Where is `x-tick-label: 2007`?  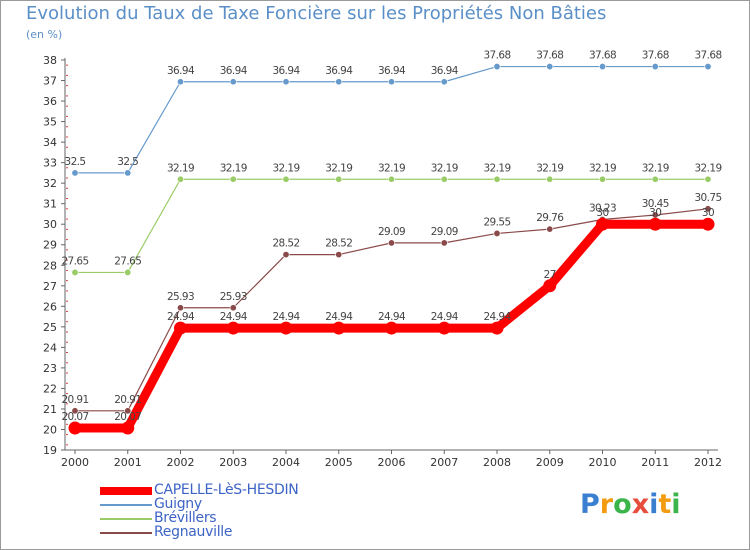 x-tick-label: 2007 is located at coordinates (444, 462).